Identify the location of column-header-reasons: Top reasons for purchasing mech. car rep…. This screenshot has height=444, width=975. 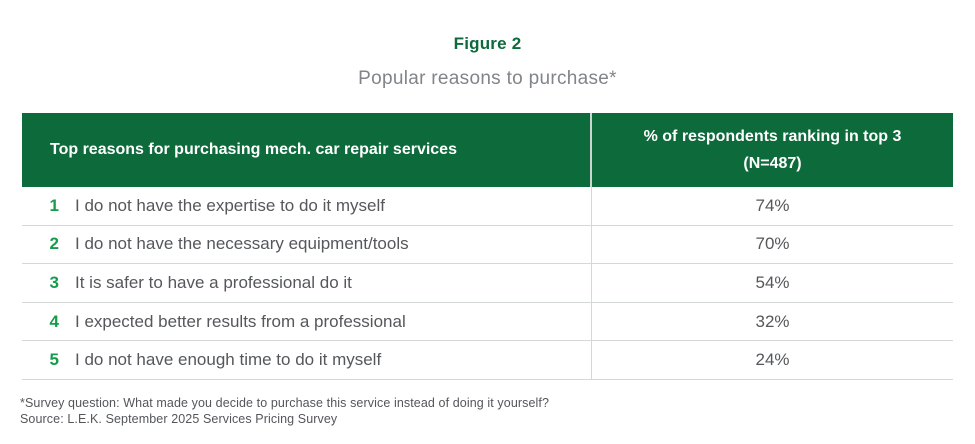
(307, 150).